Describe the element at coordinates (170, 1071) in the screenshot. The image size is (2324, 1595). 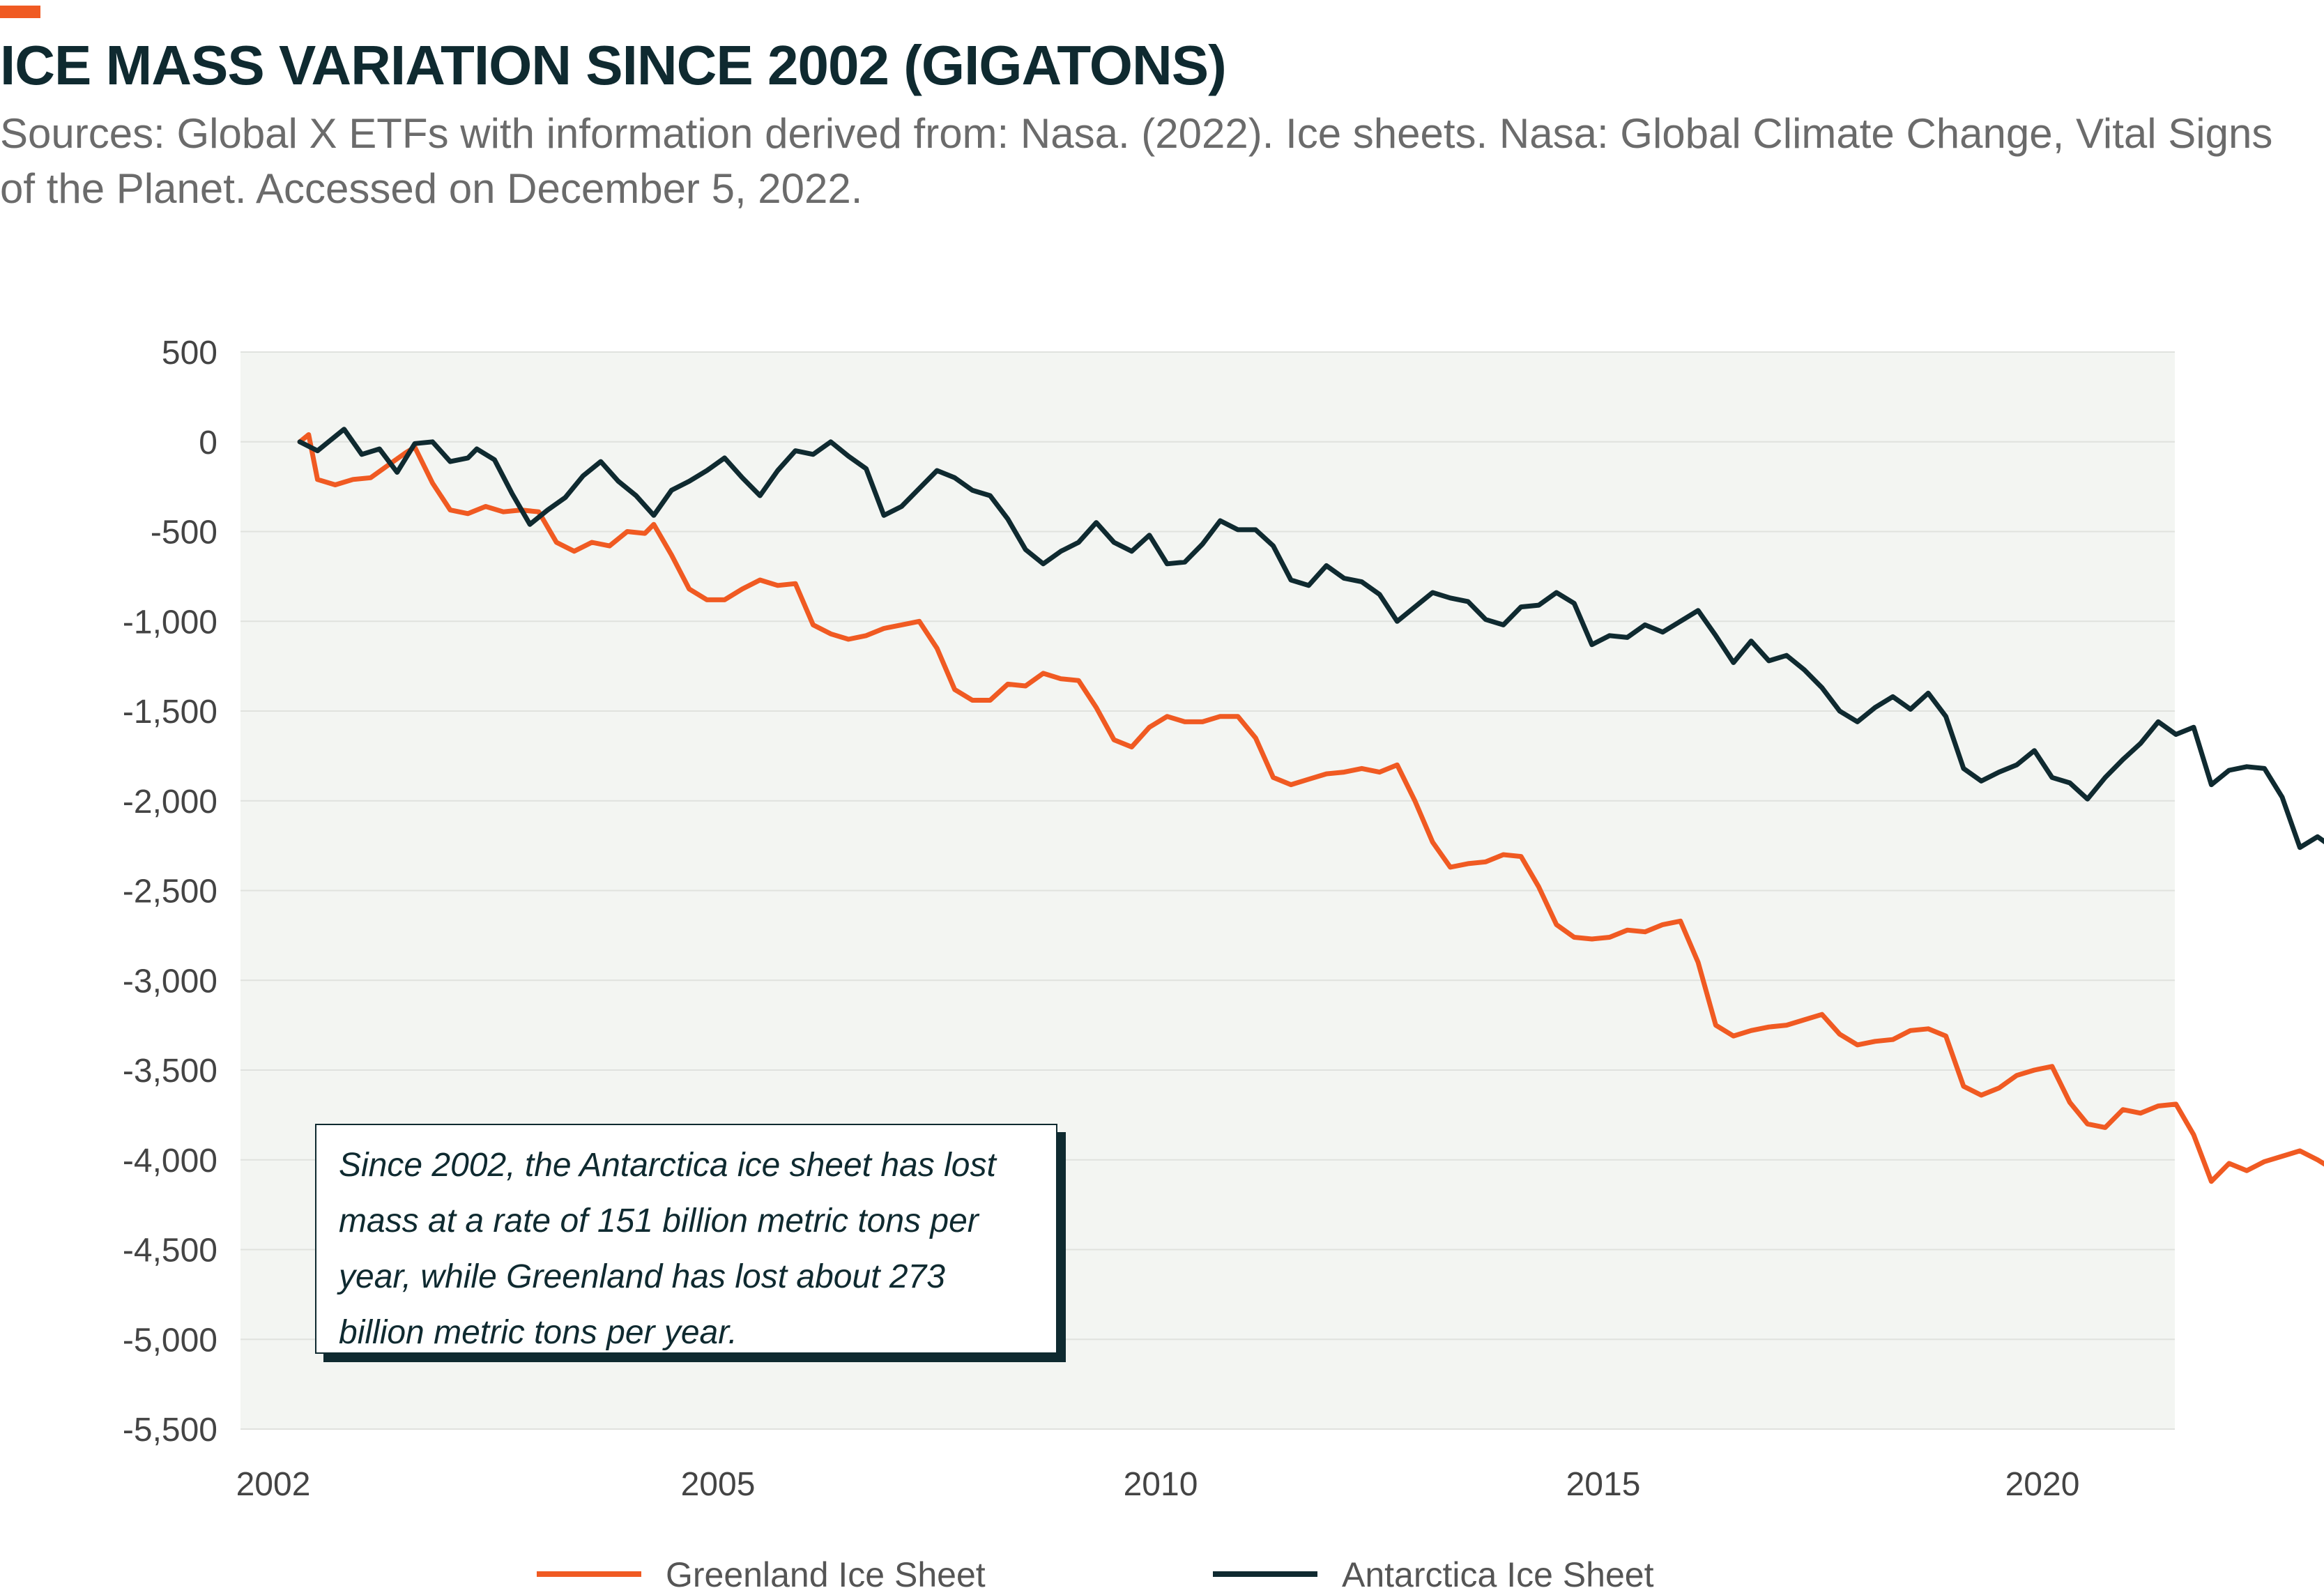
I see `y-tick-label: -3,500` at that location.